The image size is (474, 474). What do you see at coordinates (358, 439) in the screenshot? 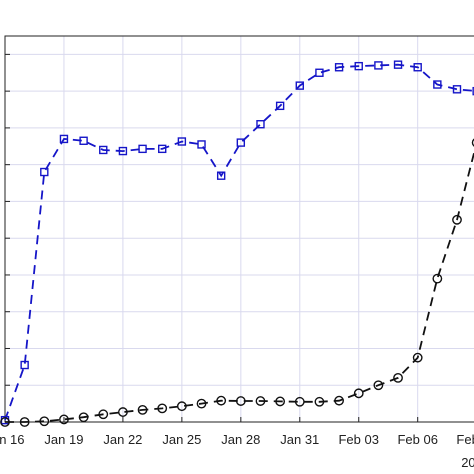
I see `x-tick-label: Feb 03` at bounding box center [358, 439].